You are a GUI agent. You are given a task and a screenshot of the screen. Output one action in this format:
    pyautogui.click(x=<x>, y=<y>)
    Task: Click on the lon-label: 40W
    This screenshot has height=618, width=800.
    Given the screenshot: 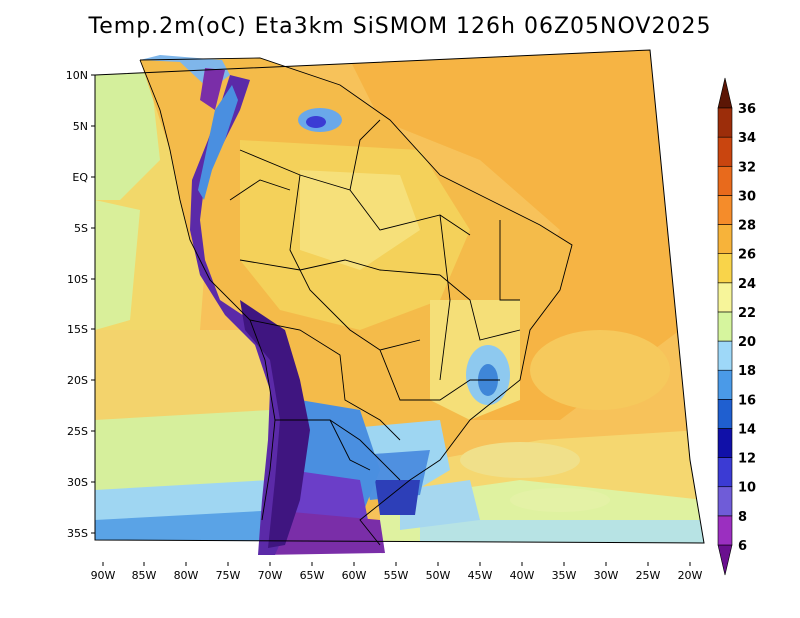 What is the action you would take?
    pyautogui.click(x=522, y=575)
    